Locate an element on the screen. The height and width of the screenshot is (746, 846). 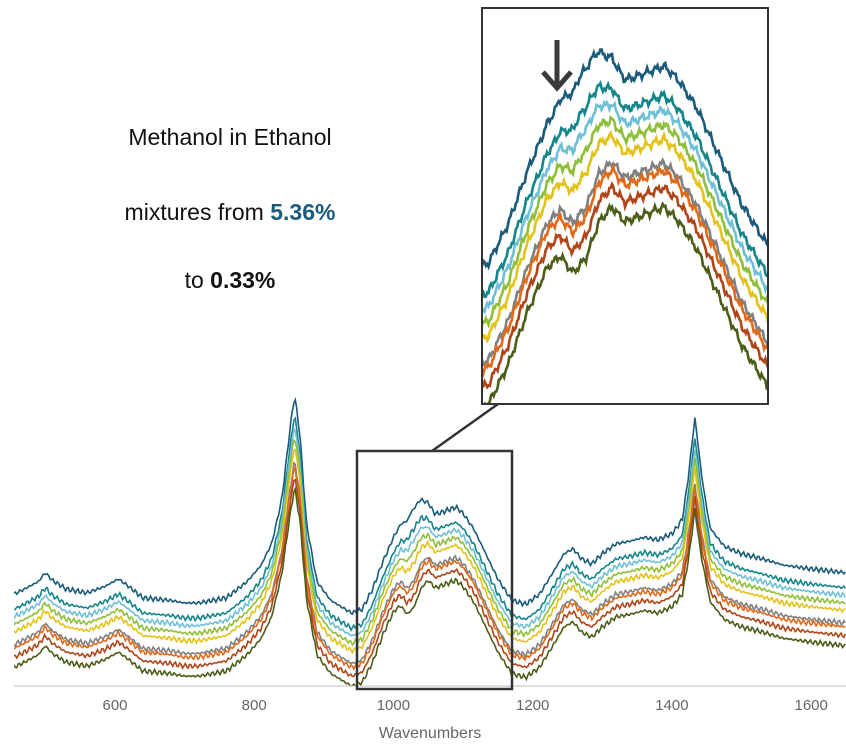
zoom-connector-line is located at coordinates (465, 427).